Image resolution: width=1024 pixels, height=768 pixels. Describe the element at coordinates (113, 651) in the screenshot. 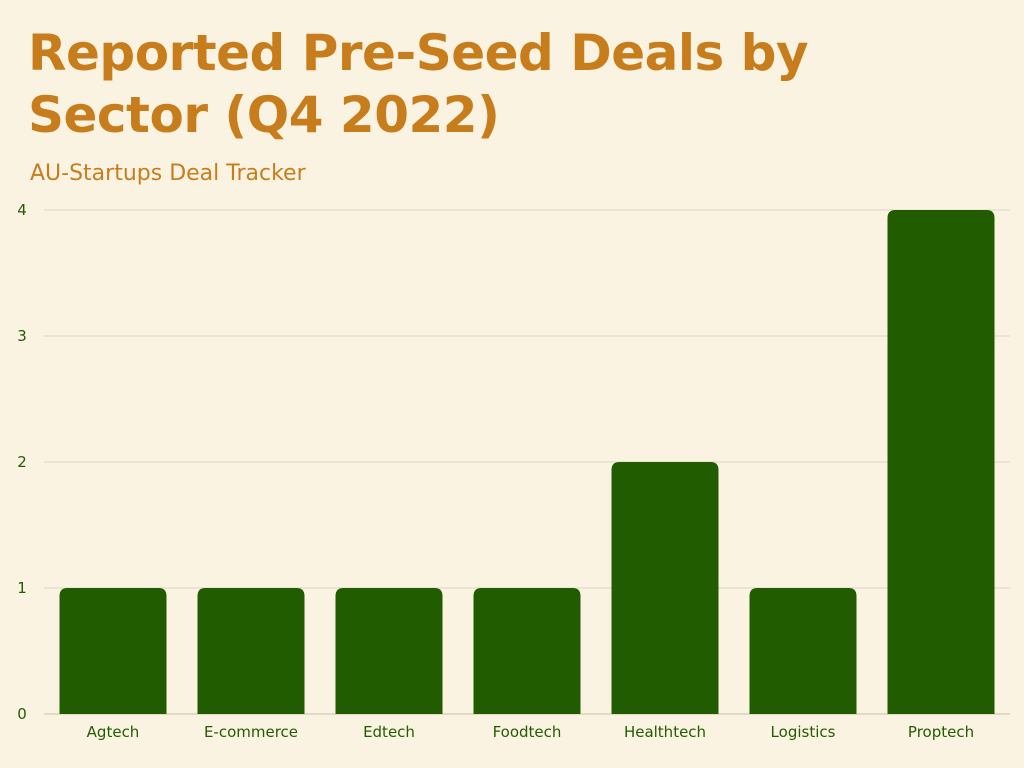

I see `bar-agtech` at that location.